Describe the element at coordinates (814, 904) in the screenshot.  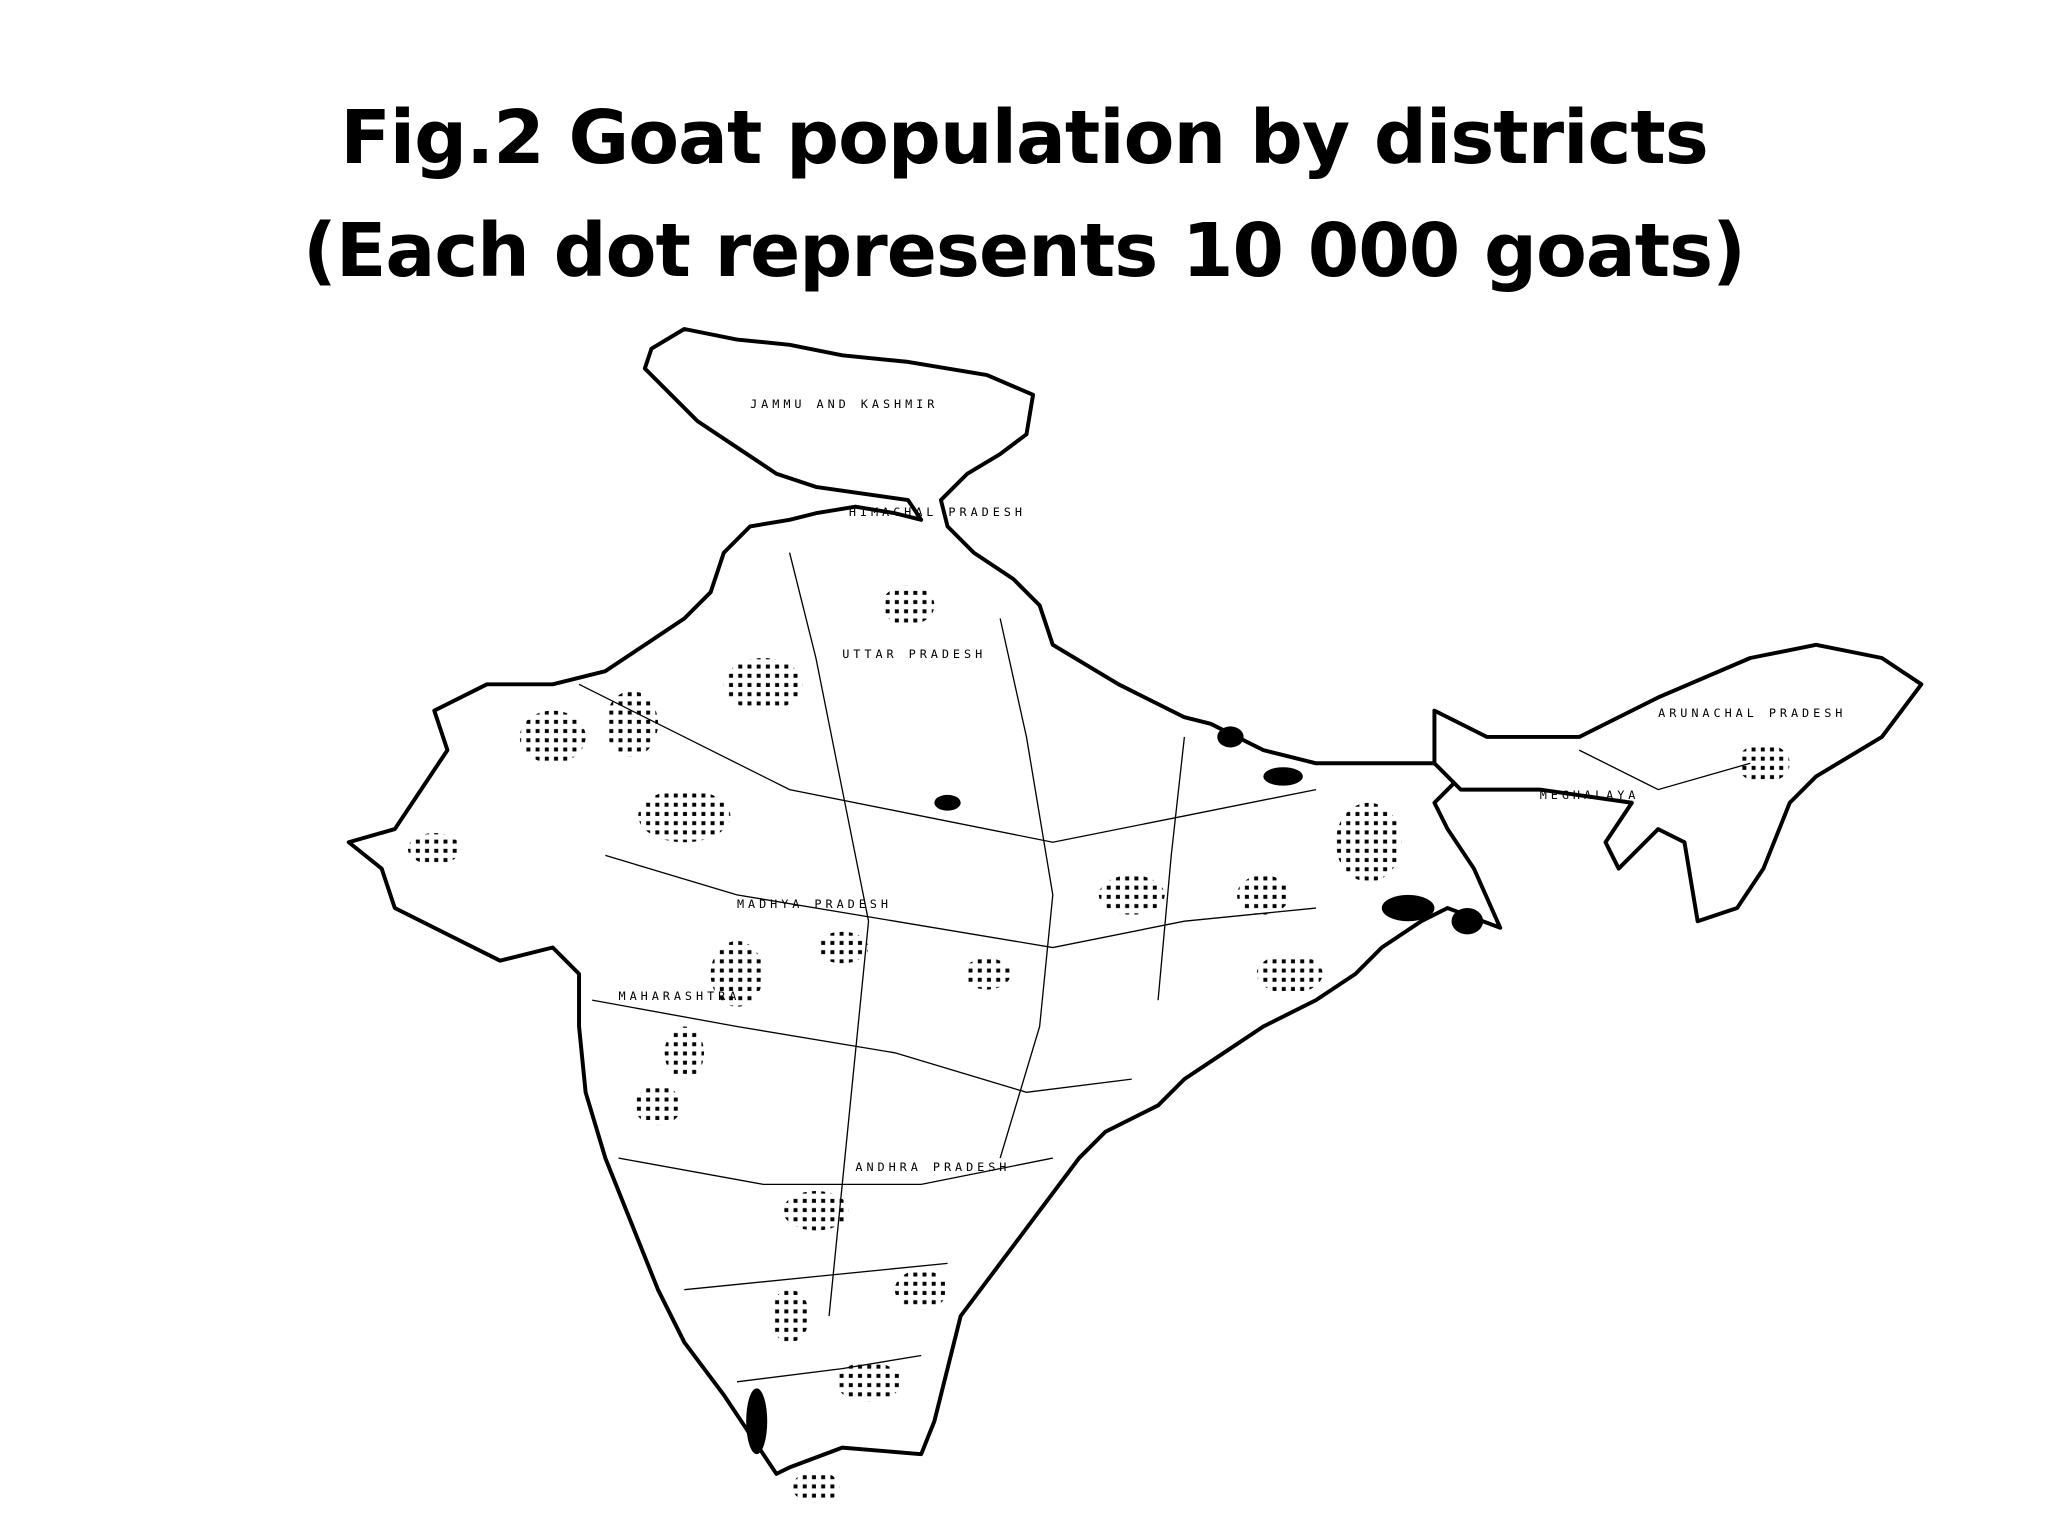
I see `state-label: MADHYA PRADESH` at that location.